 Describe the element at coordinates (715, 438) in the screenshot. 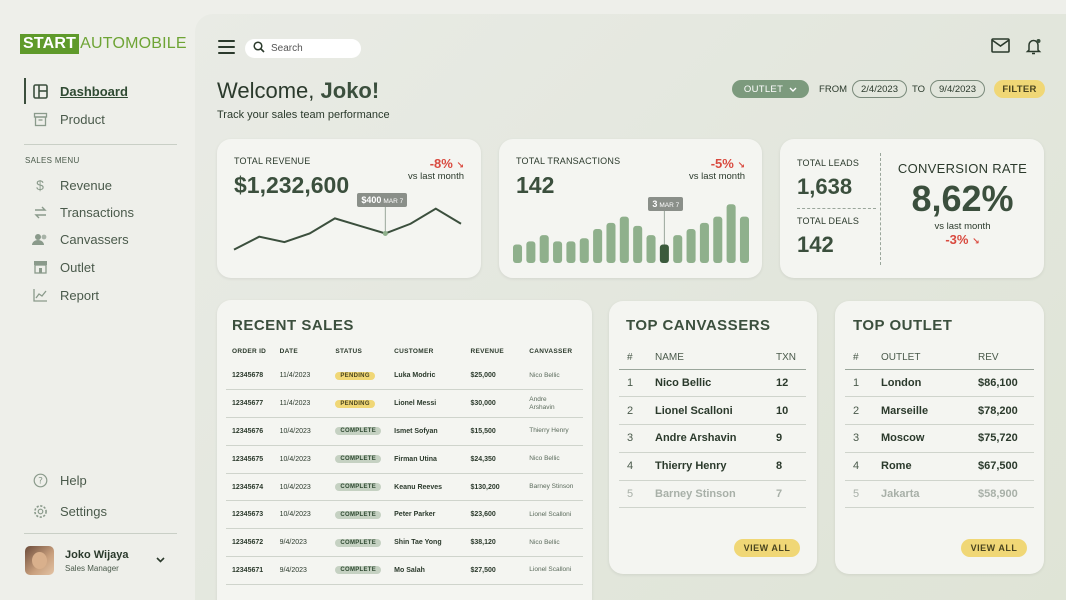

I see `rank-name: Andre Arshavin` at that location.